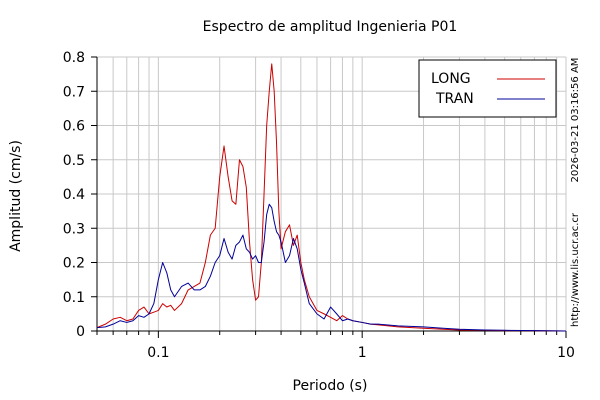 This screenshot has height=400, width=600. Describe the element at coordinates (74, 92) in the screenshot. I see `y-tick-label: 0.7` at that location.